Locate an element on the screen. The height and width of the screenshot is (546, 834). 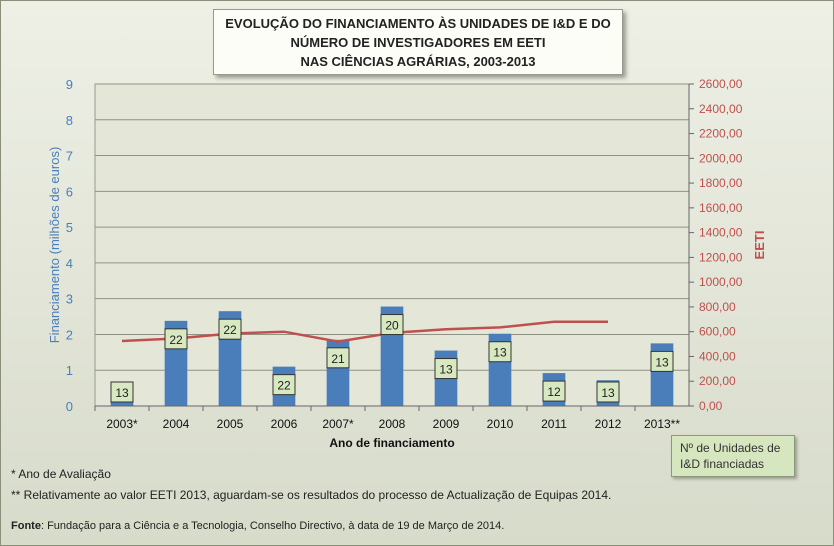
x-tick-label: 2006 is located at coordinates (284, 424).